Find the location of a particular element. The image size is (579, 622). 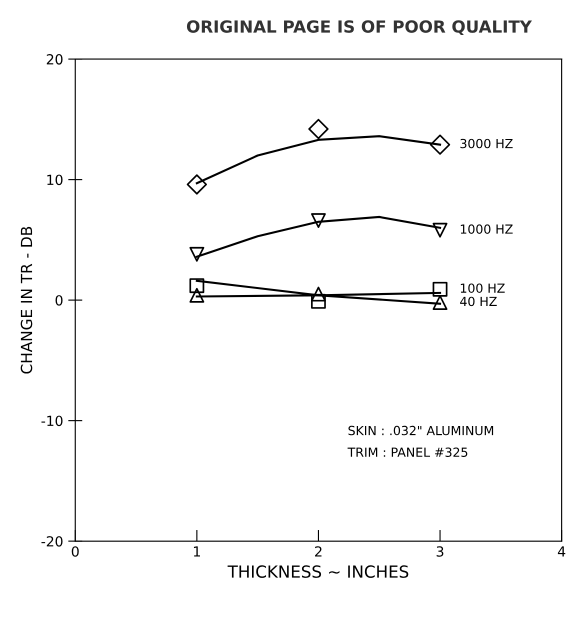

y-tick-label: 10 is located at coordinates (55, 180).